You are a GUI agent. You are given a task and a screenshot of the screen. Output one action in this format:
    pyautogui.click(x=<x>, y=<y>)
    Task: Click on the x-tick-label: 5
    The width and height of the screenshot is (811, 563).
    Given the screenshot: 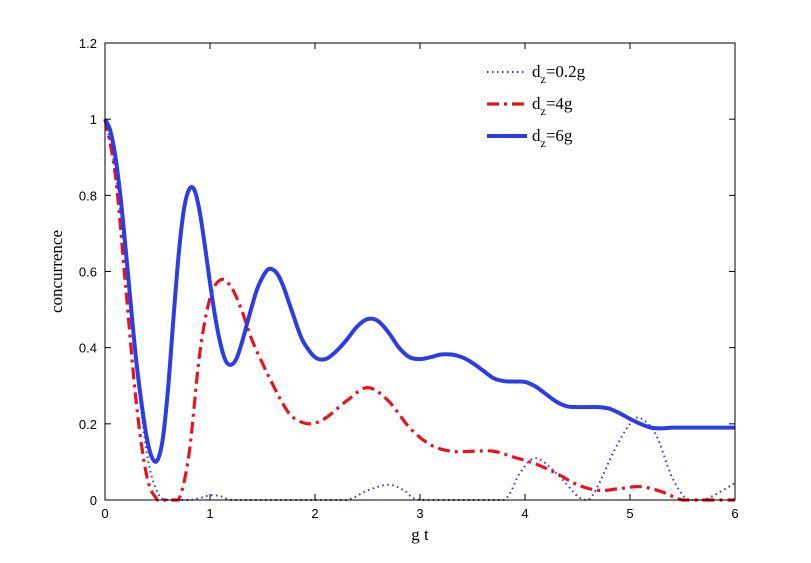 What is the action you would take?
    pyautogui.click(x=629, y=513)
    